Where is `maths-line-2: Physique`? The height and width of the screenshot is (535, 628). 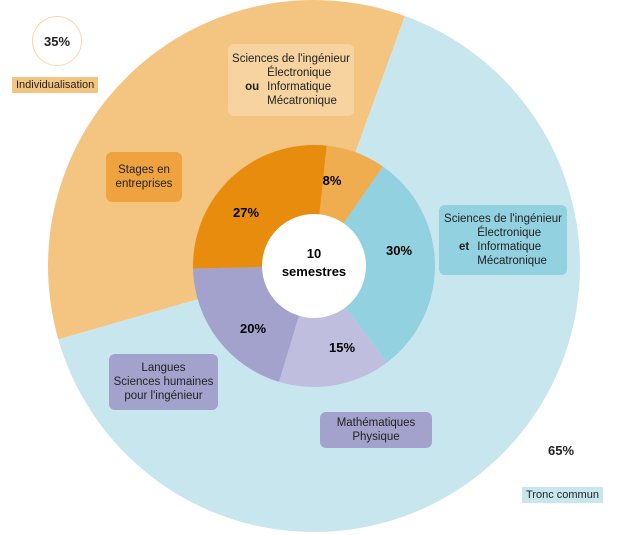
maths-line-2: Physique is located at coordinates (376, 437).